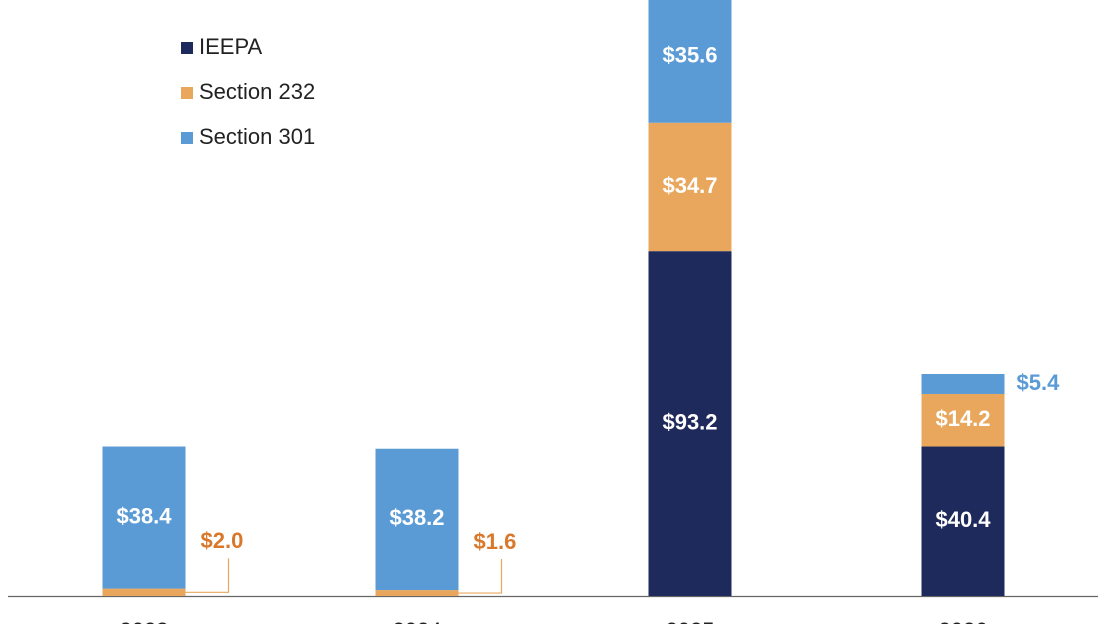  I want to click on data-label: $38.4, so click(144, 515).